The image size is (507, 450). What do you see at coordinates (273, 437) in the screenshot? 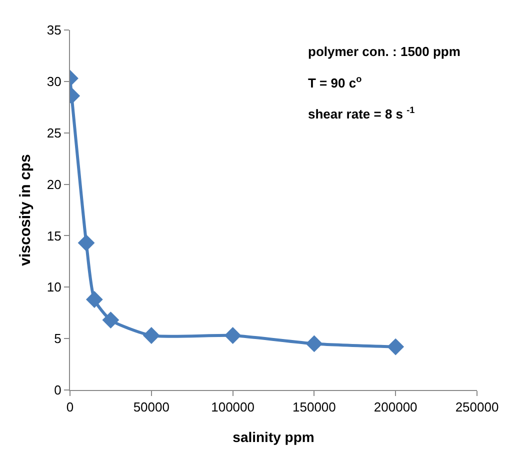
I see `x-axis-title: salinity ppm` at bounding box center [273, 437].